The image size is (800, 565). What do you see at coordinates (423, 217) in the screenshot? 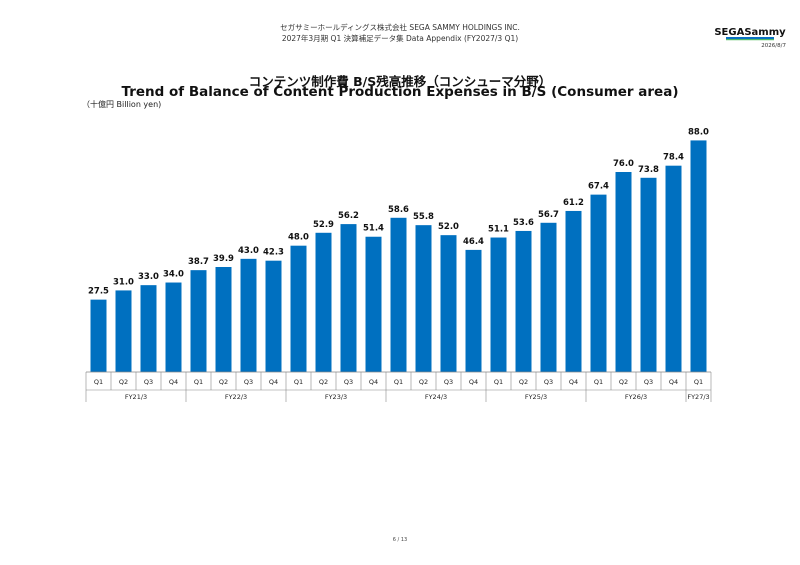
I see `value-label: 55.8` at bounding box center [423, 217].